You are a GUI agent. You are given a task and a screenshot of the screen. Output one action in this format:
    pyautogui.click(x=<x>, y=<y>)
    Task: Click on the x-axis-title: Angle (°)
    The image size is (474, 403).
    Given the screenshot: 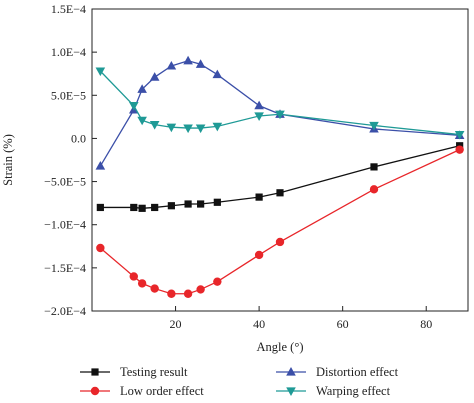 What is the action you would take?
    pyautogui.click(x=280, y=347)
    